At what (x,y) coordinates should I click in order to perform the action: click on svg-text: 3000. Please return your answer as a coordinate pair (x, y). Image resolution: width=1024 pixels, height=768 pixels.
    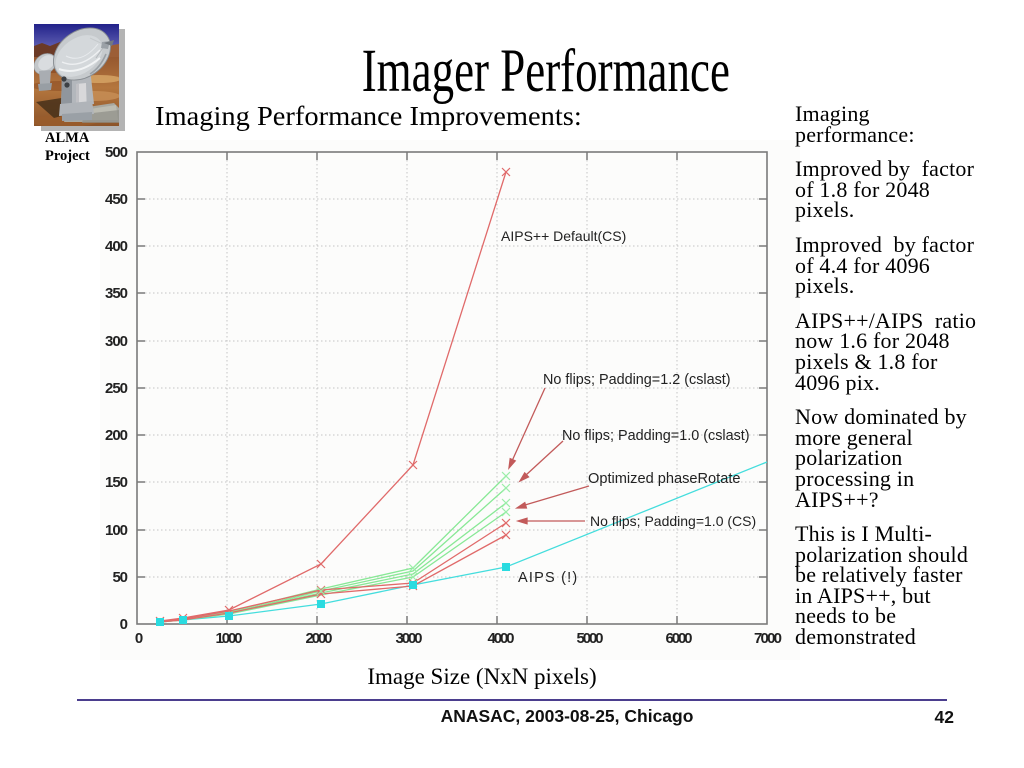
    Looking at the image, I should click on (409, 638).